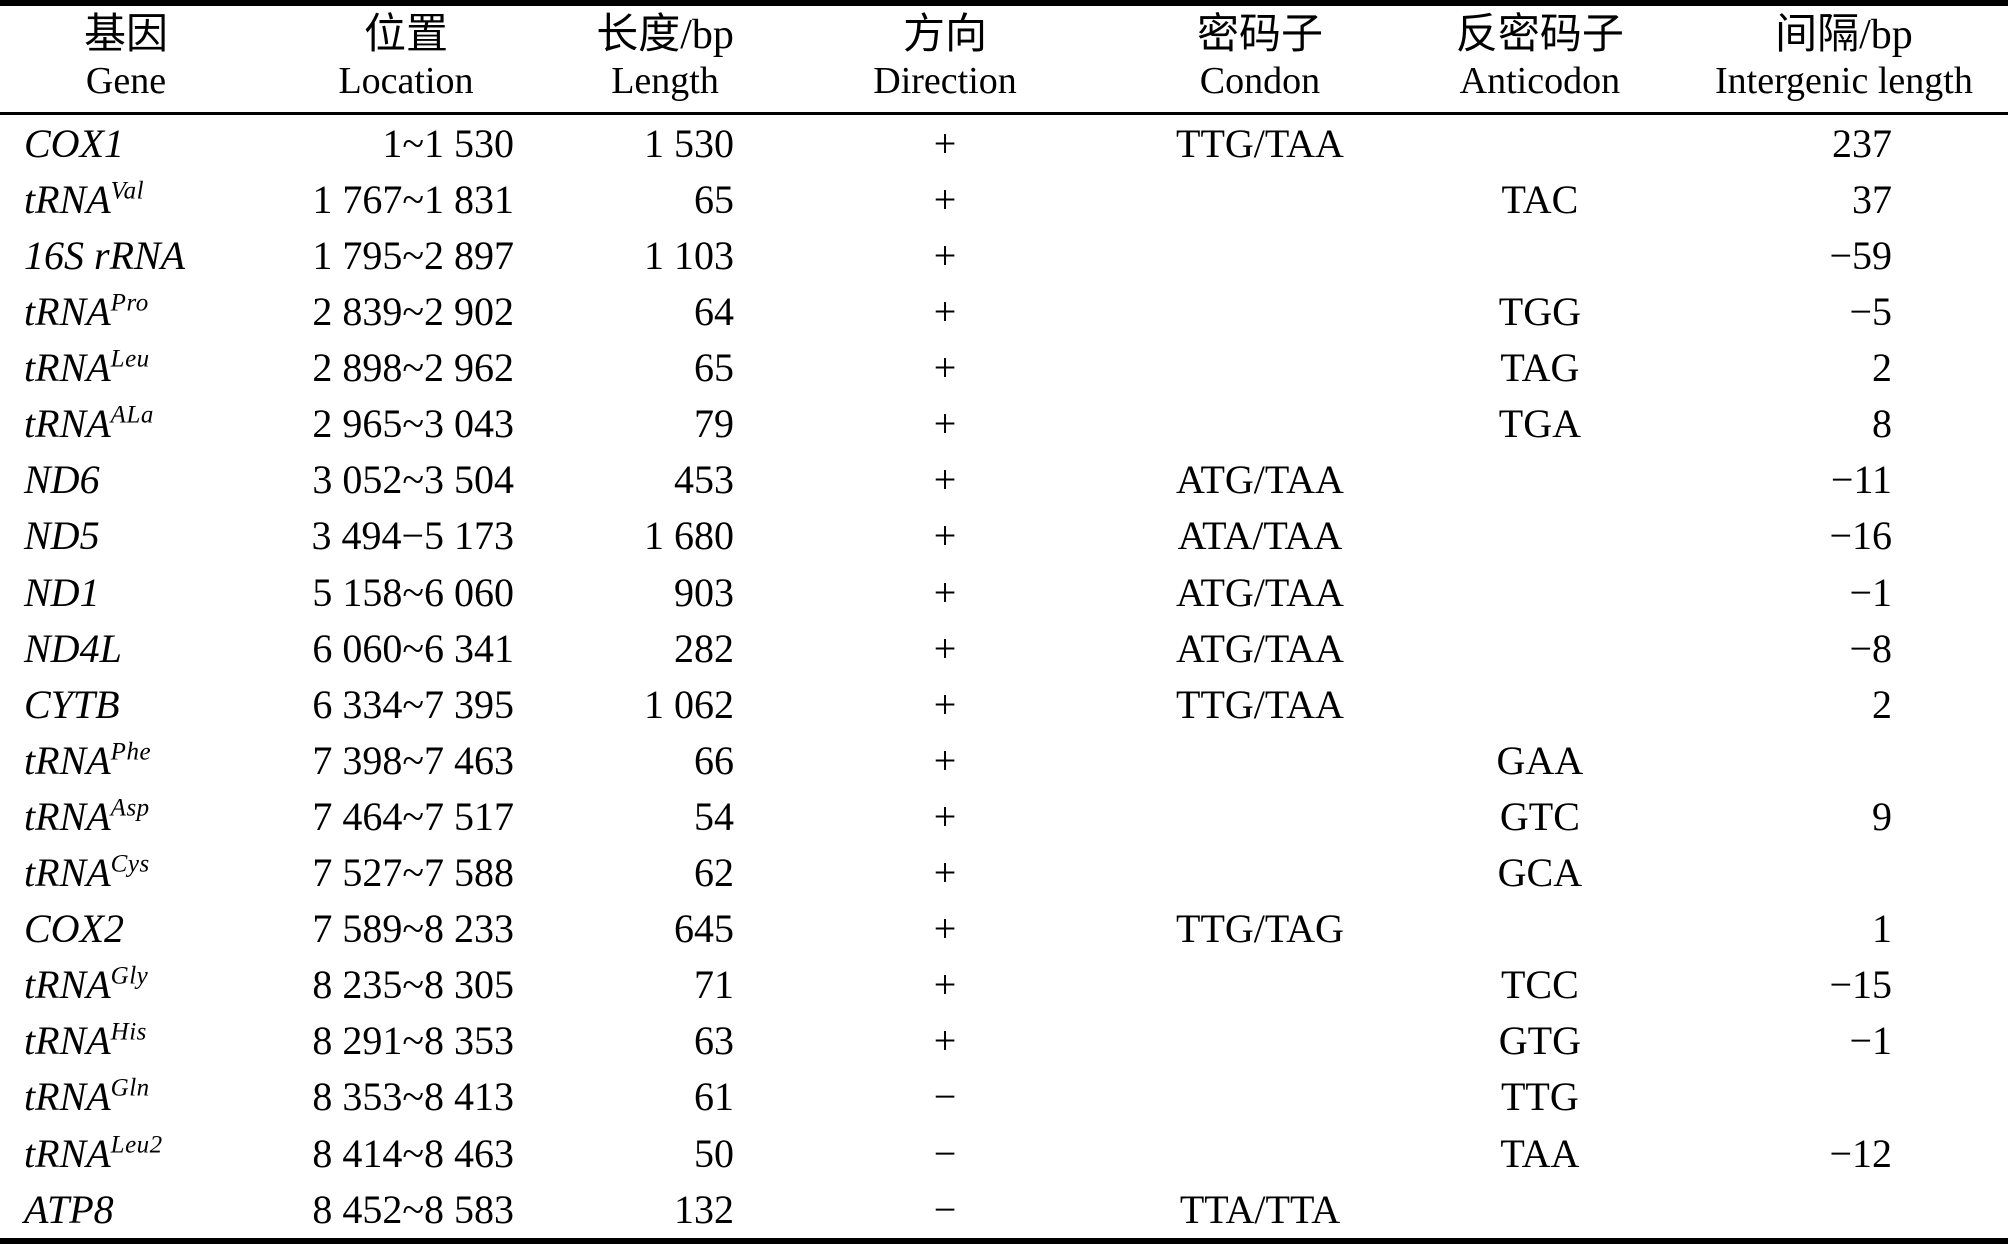 This screenshot has height=1244, width=2008. I want to click on table-row: CYTB 6 334~7 395 1 062 + TTG/TAA 2, so click(1004, 704).